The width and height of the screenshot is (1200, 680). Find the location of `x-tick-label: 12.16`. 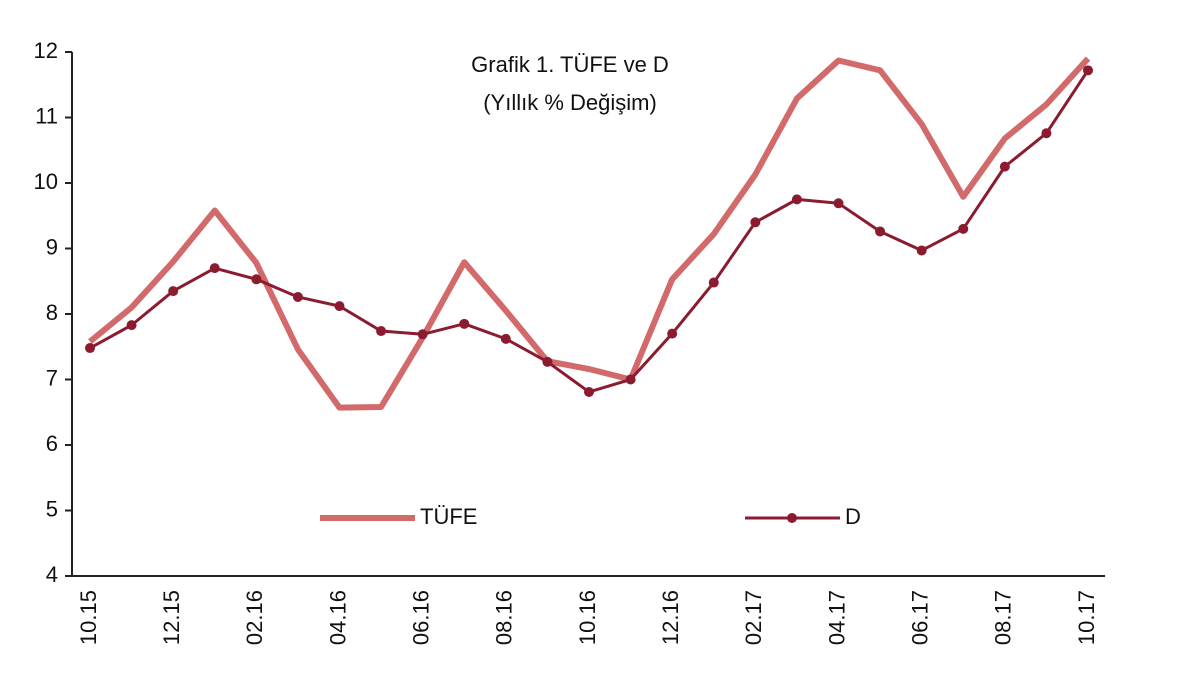

x-tick-label: 12.16 is located at coordinates (670, 617).